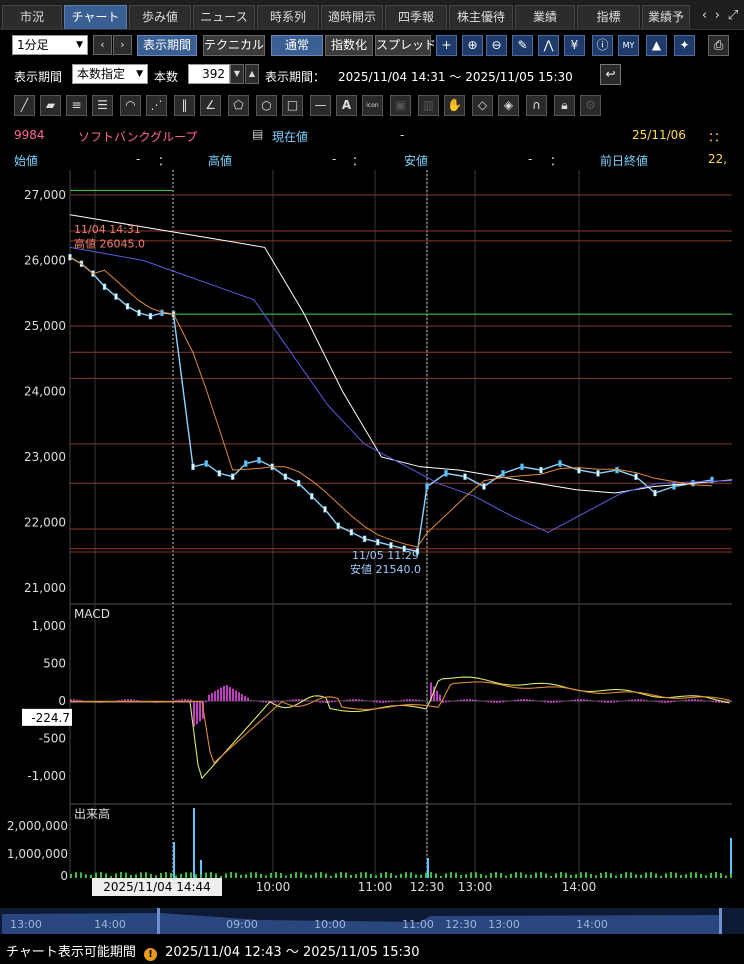 Image resolution: width=744 pixels, height=964 pixels. I want to click on pentagon-icon: ⬠, so click(238, 105).